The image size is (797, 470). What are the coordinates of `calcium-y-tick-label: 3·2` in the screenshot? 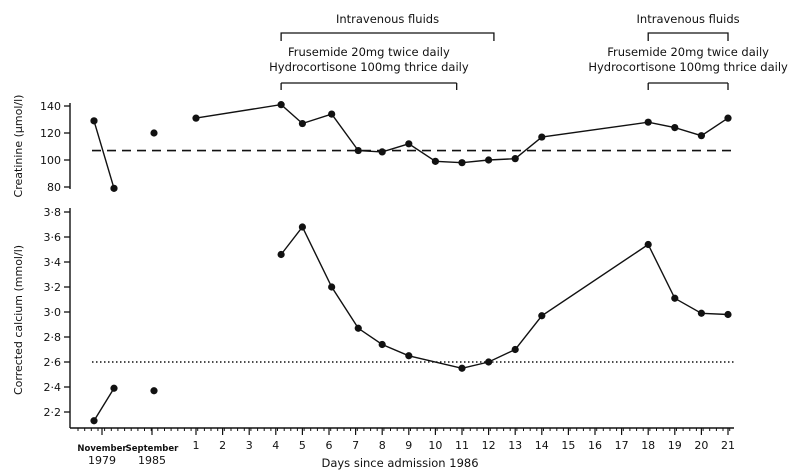 It's located at (53, 287).